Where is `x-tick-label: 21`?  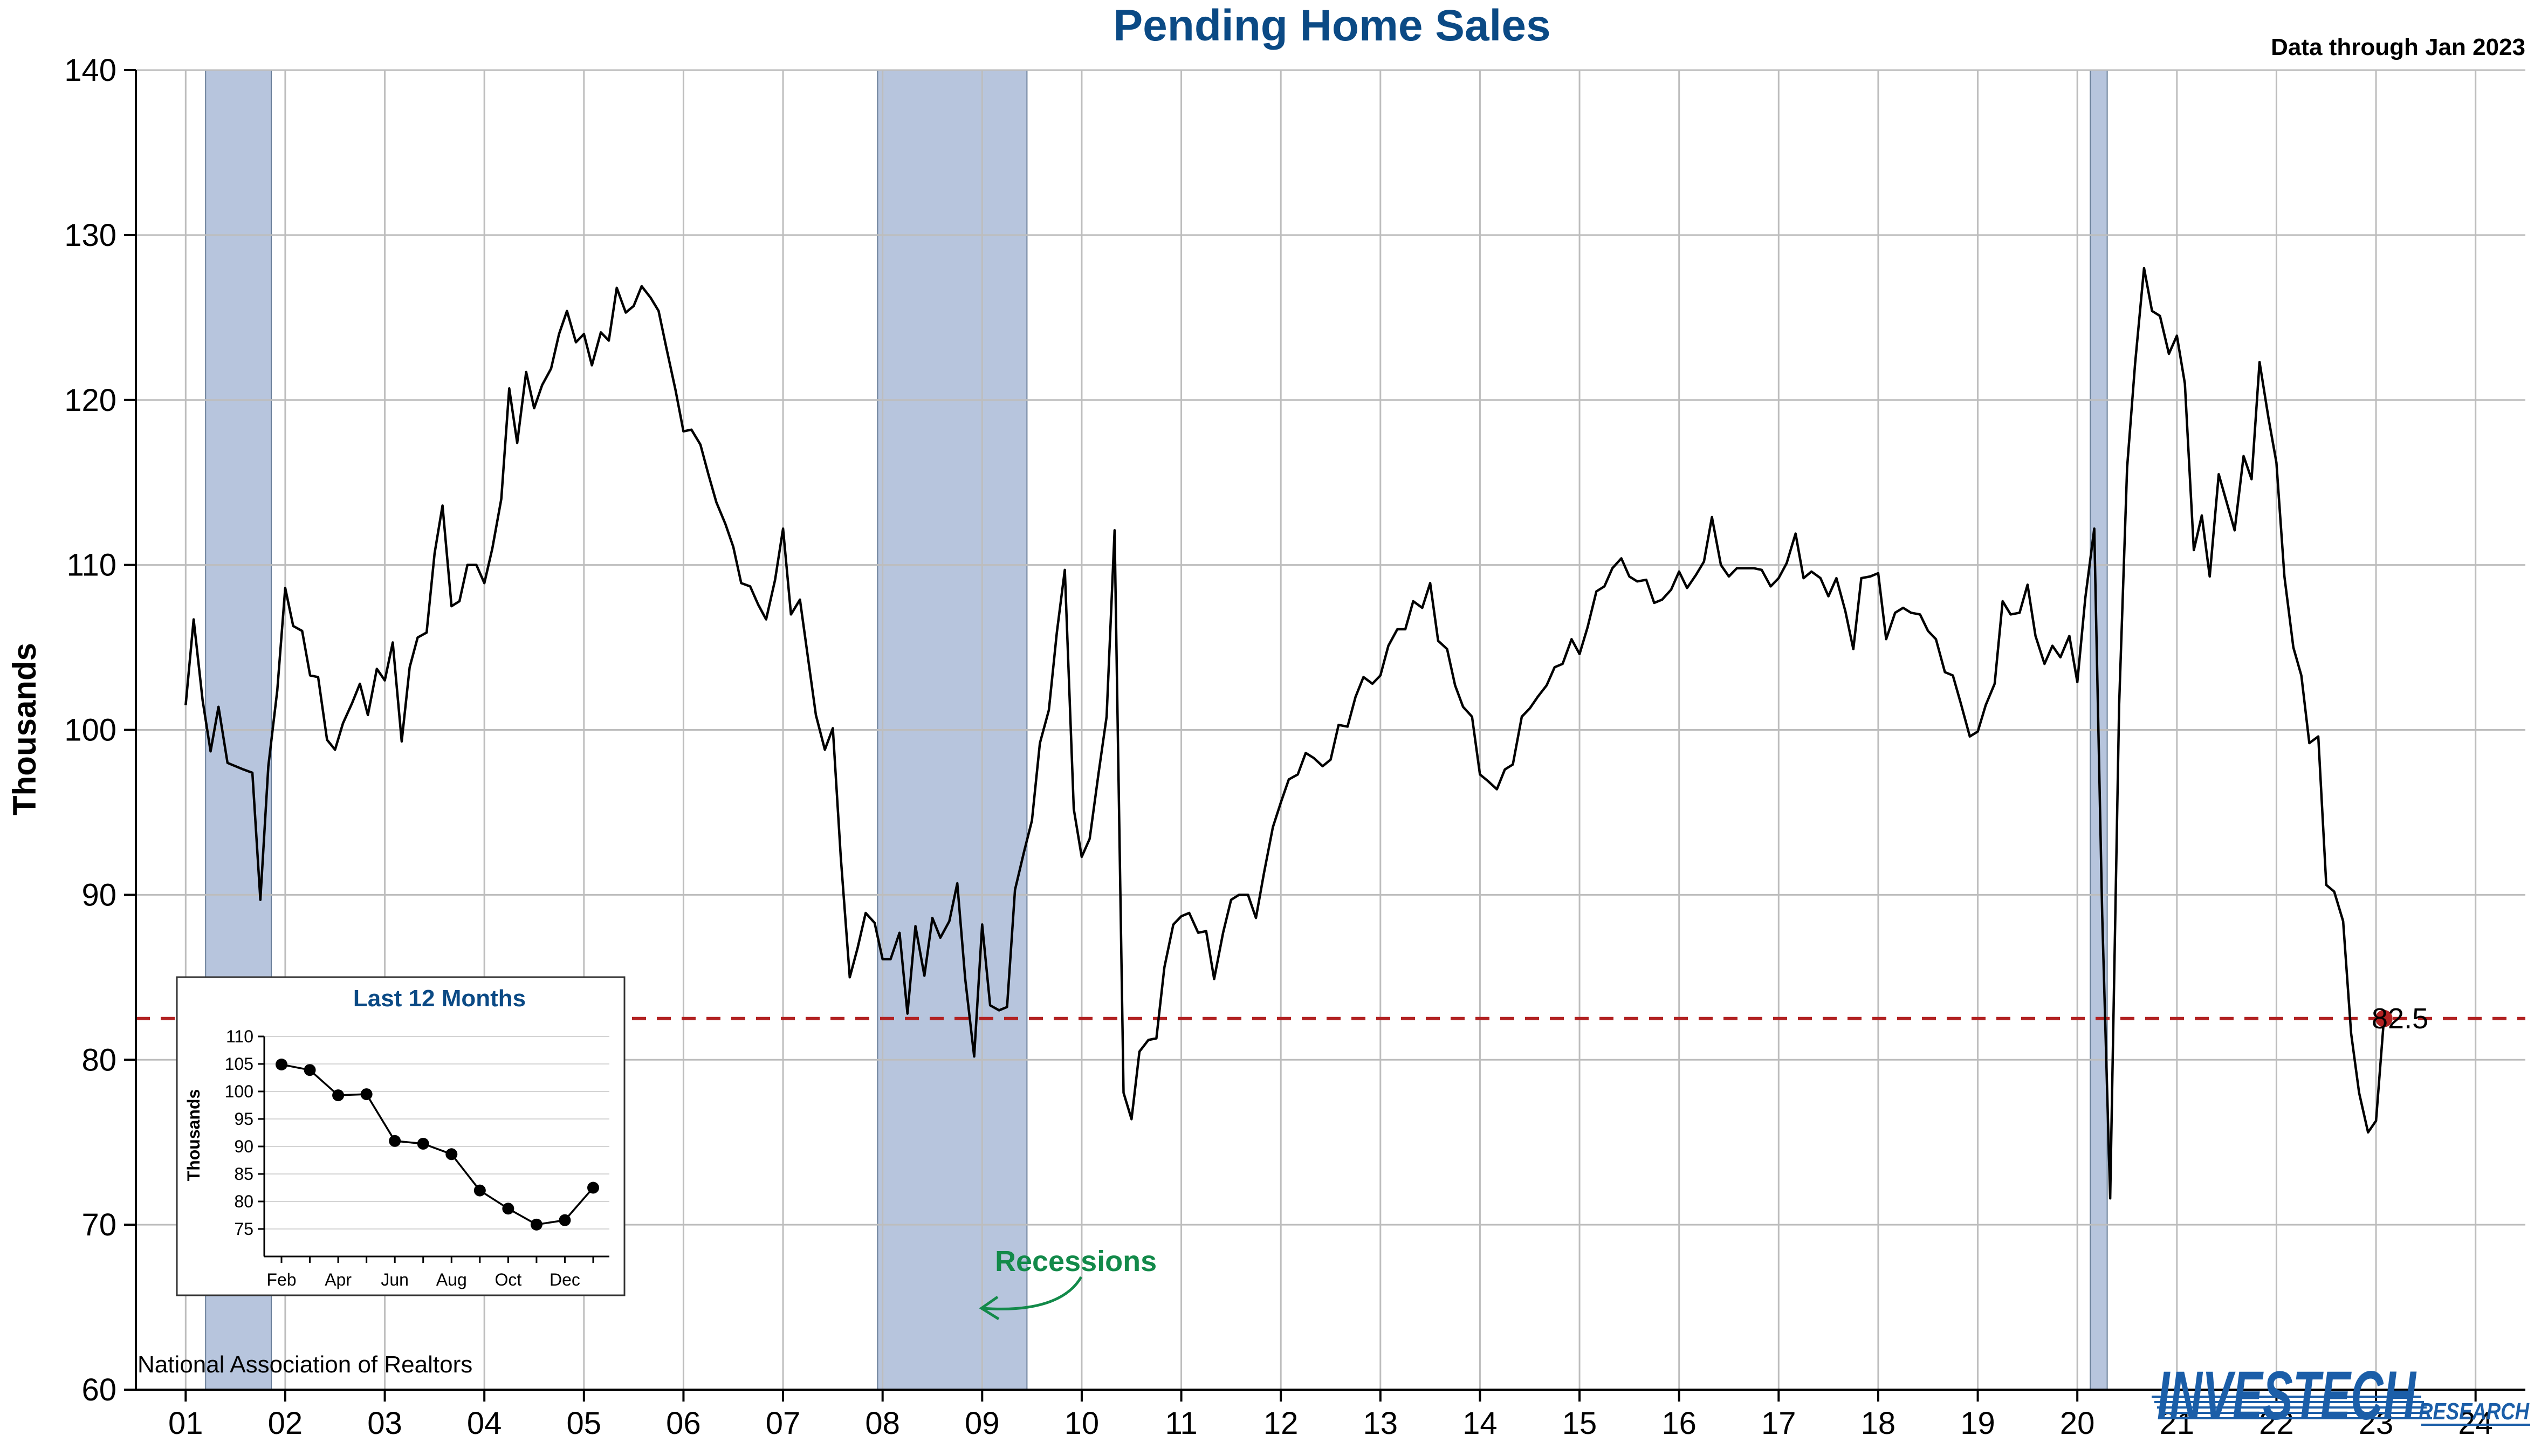 x-tick-label: 21 is located at coordinates (2177, 1423).